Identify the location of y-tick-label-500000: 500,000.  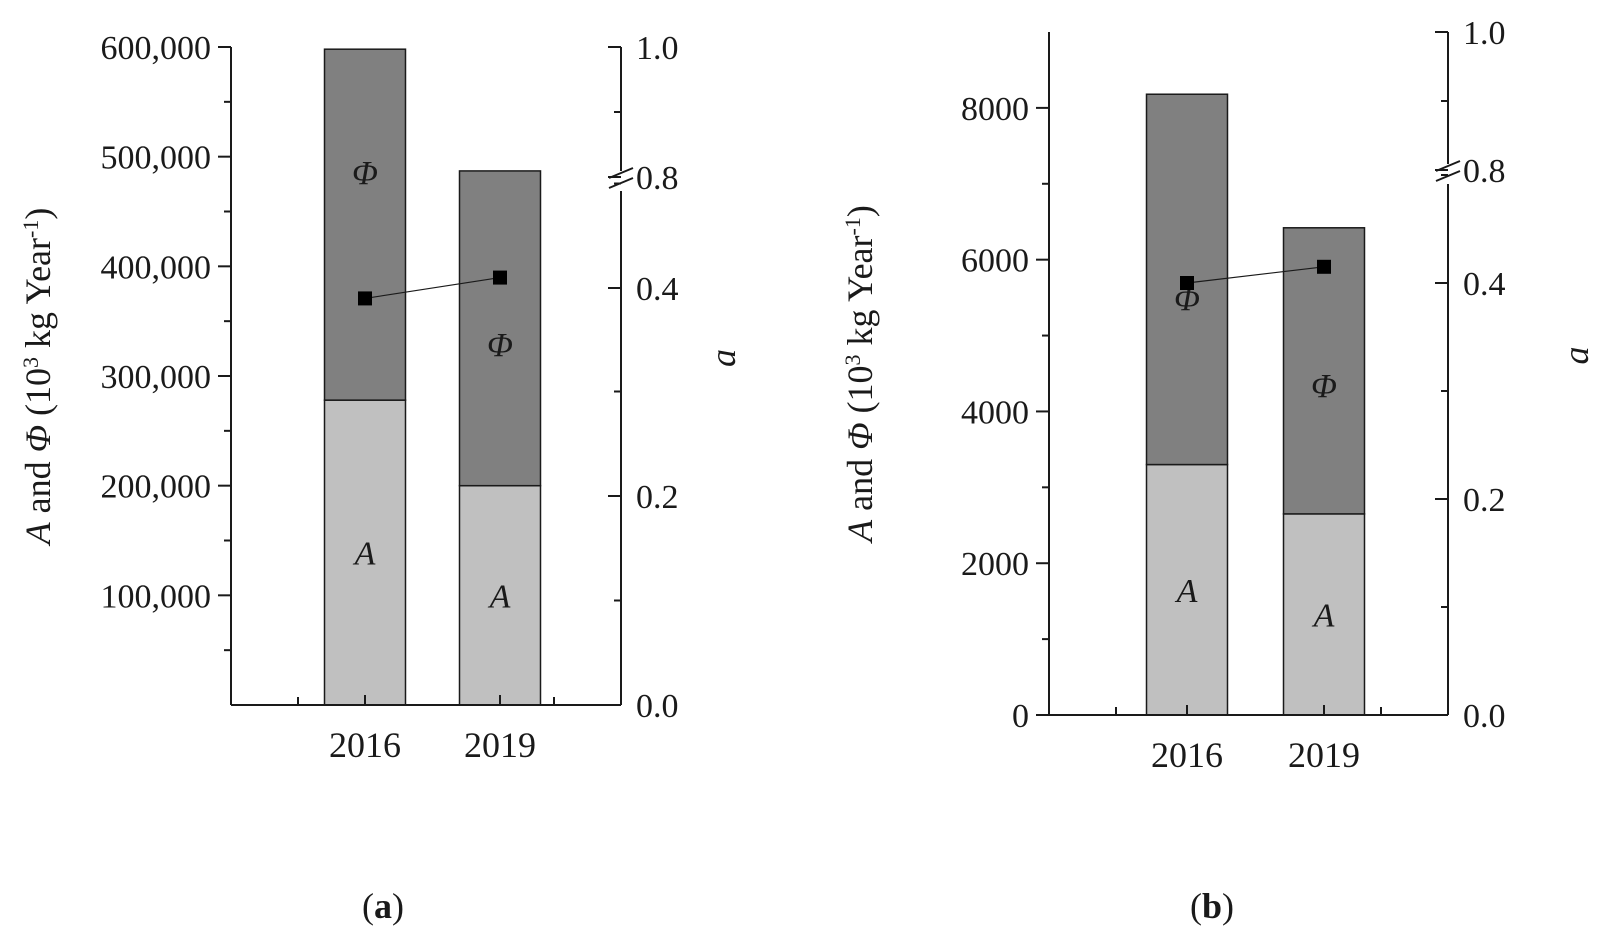
(156, 158).